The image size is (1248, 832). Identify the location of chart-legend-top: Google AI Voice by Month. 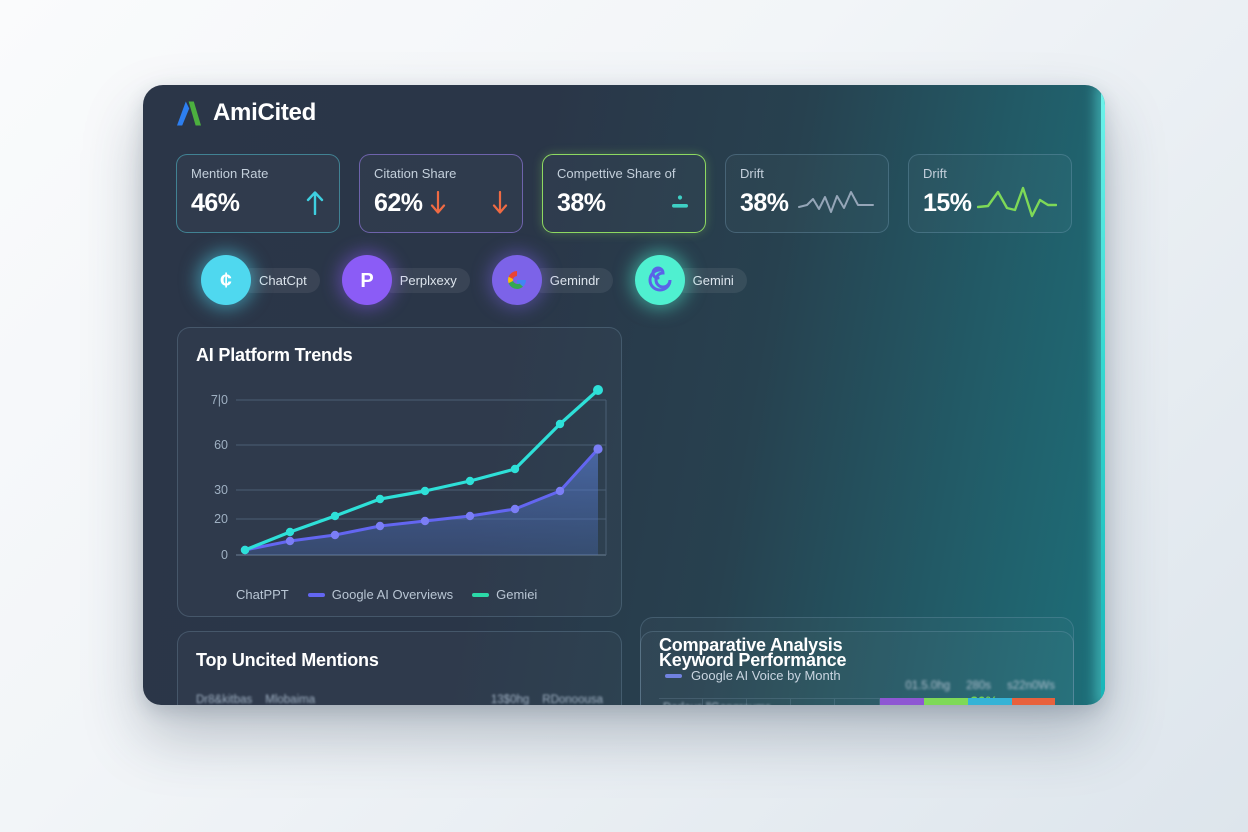
(753, 675).